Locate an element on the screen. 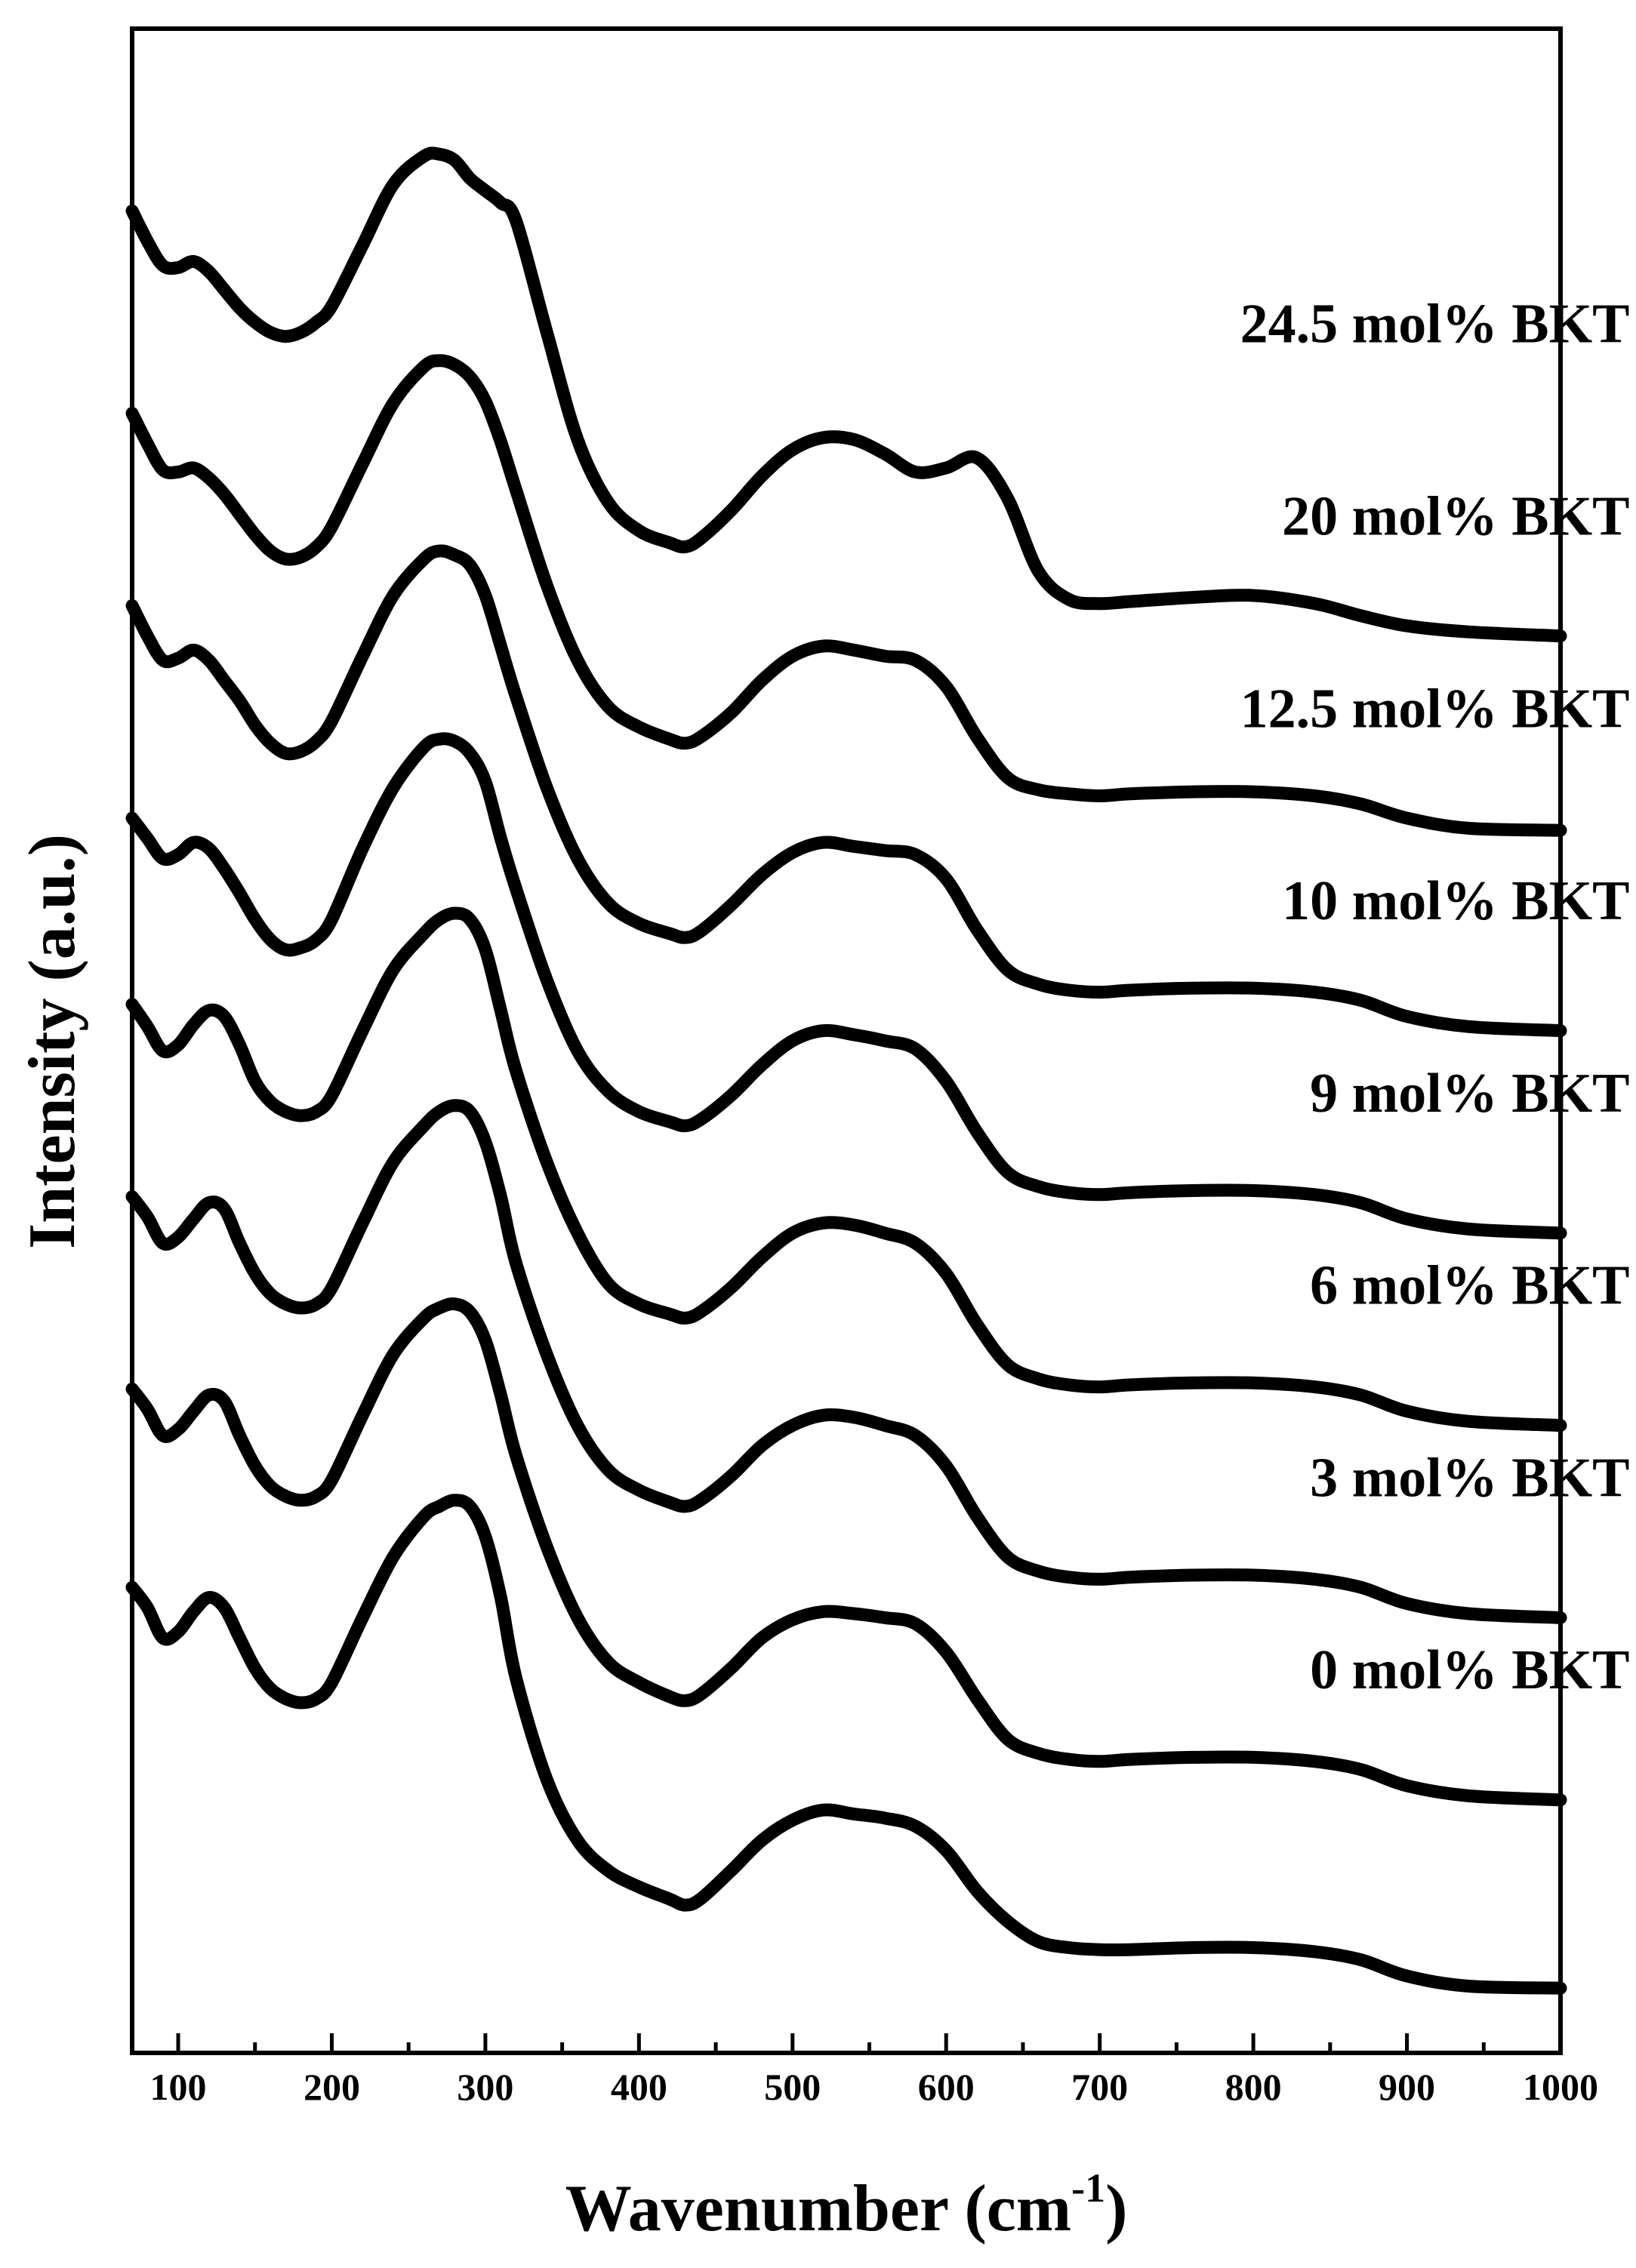 Image resolution: width=1636 pixels, height=2268 pixels. x-tick-label: 800 is located at coordinates (1253, 2087).